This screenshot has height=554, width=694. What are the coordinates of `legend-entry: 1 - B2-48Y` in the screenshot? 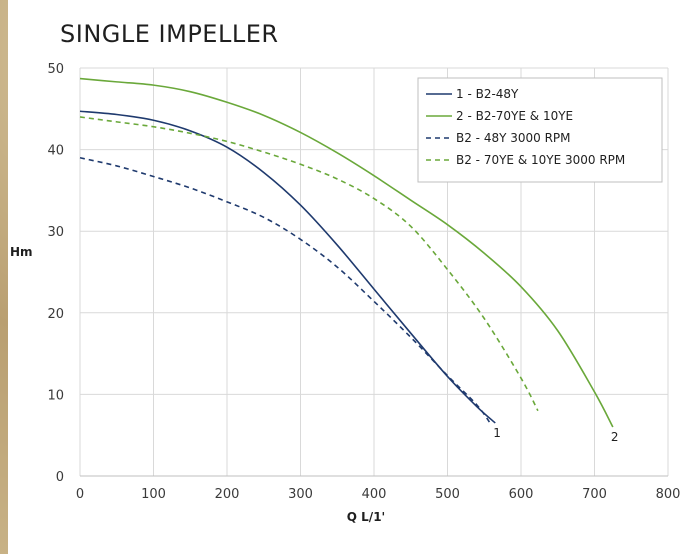 It's located at (487, 94).